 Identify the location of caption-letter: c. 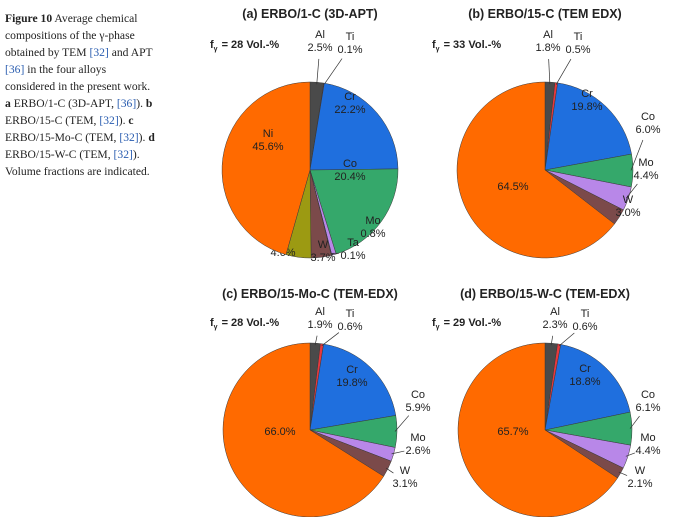
(131, 120).